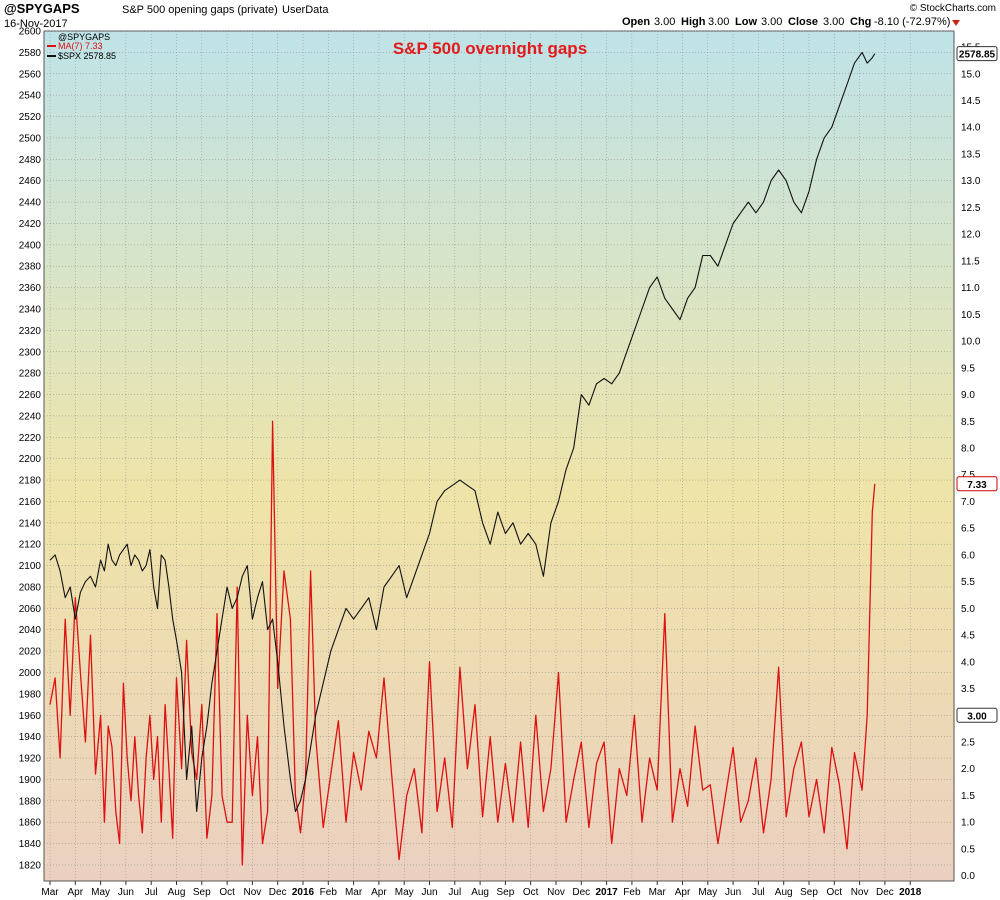 The width and height of the screenshot is (1000, 900). I want to click on left-tick-label: 2220, so click(30, 438).